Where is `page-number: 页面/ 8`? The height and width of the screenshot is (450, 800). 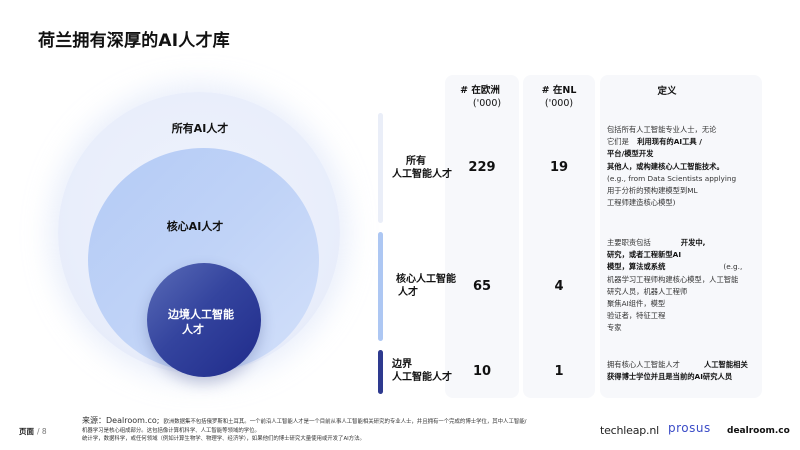
page-number: 页面/ 8 is located at coordinates (33, 431).